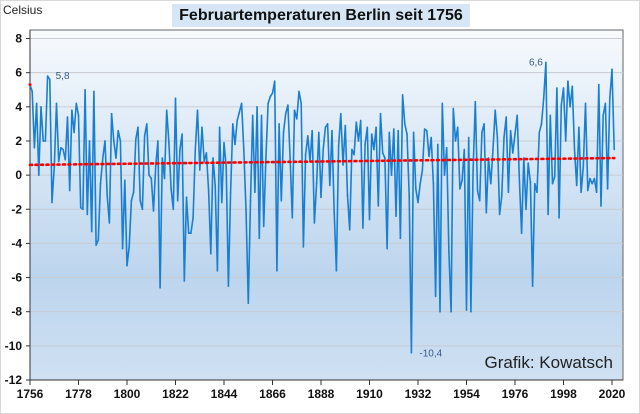  I want to click on data-label: -10,4, so click(430, 354).